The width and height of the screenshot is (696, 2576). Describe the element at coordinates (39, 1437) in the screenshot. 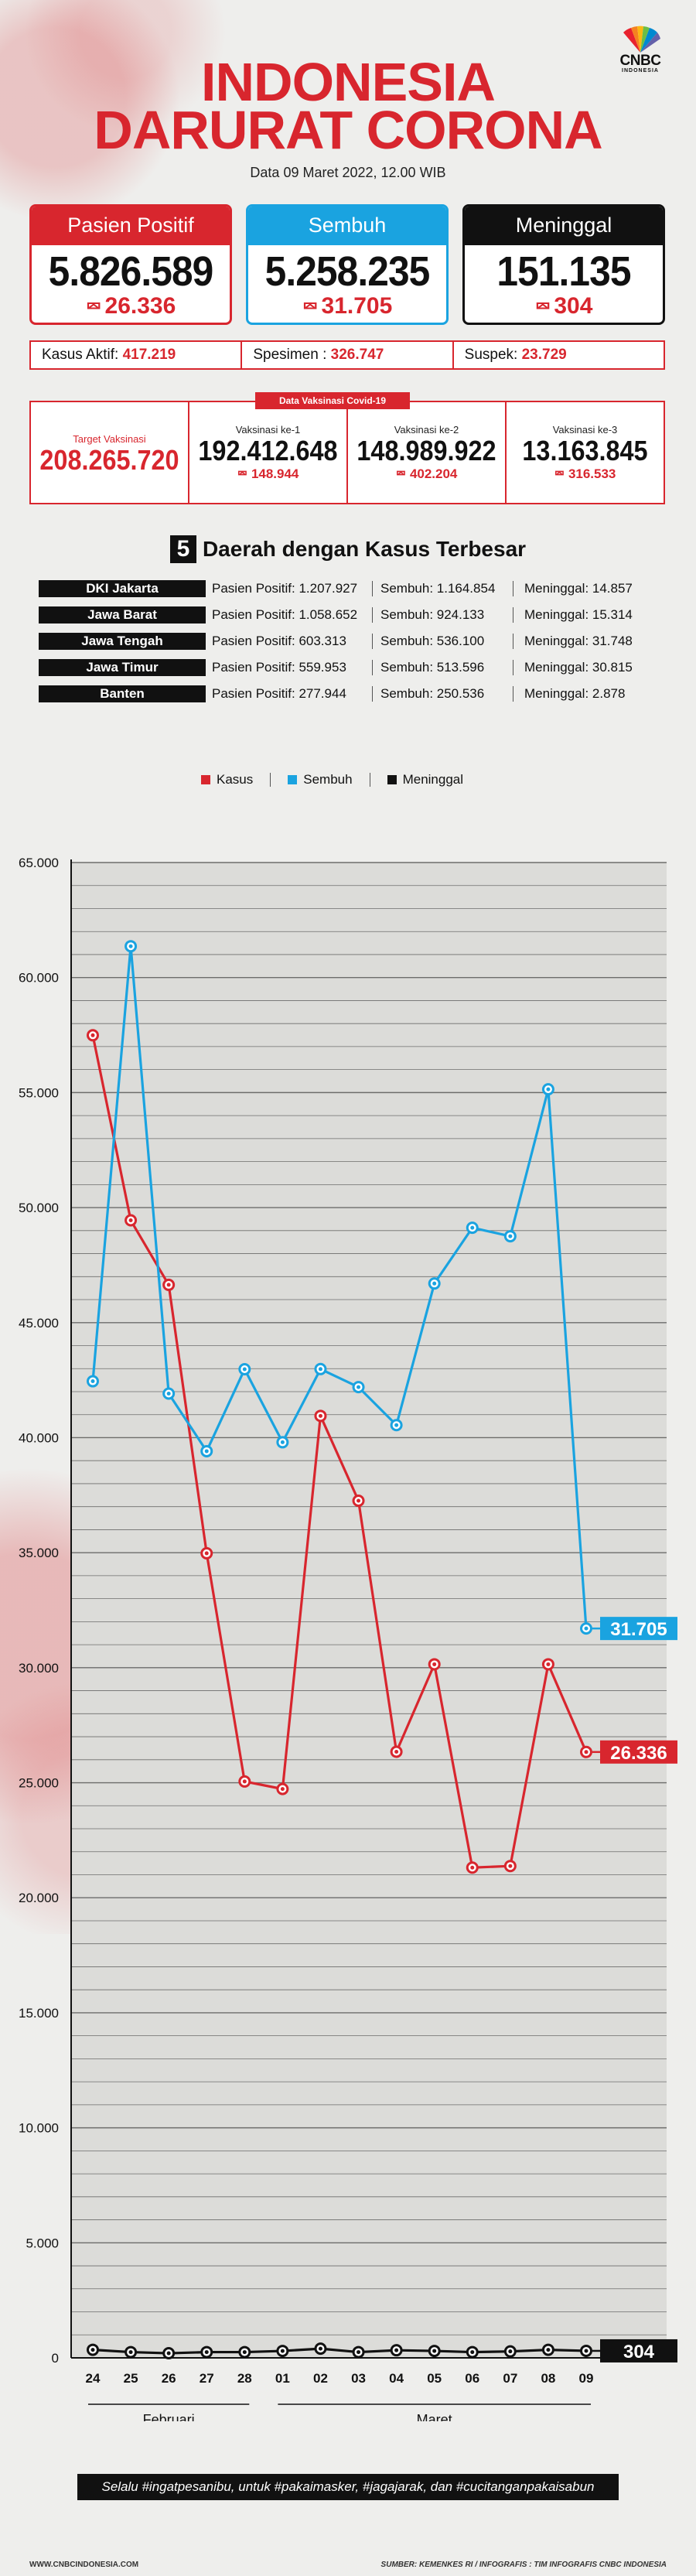

I see `y-tick-label: 40.000` at that location.